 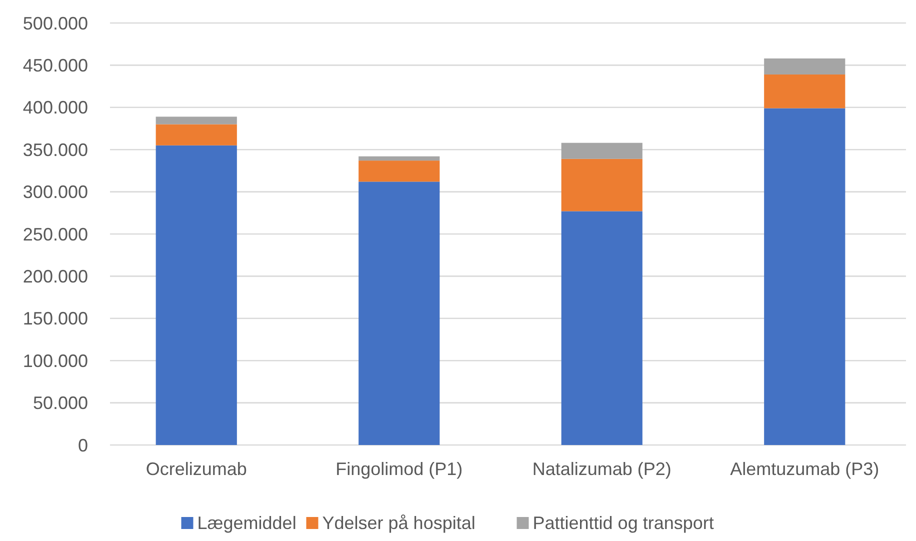 I want to click on y-tick-label: 350.000, so click(x=55, y=150).